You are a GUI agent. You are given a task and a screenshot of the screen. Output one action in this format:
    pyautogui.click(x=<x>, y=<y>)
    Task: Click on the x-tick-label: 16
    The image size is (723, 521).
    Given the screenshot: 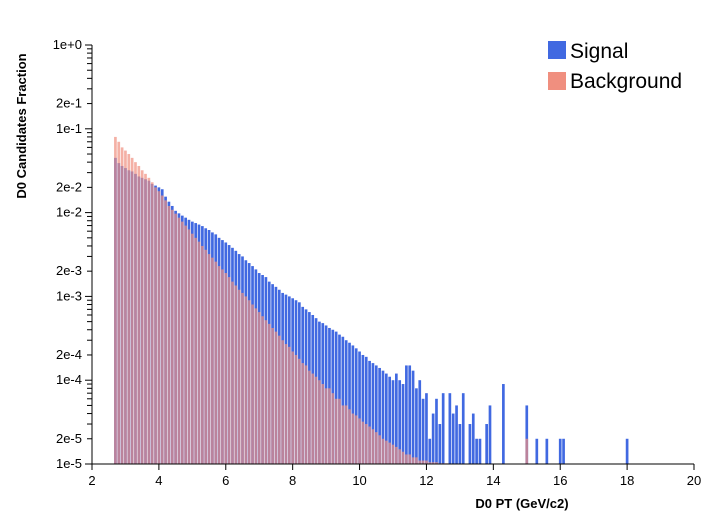 What is the action you would take?
    pyautogui.click(x=560, y=480)
    